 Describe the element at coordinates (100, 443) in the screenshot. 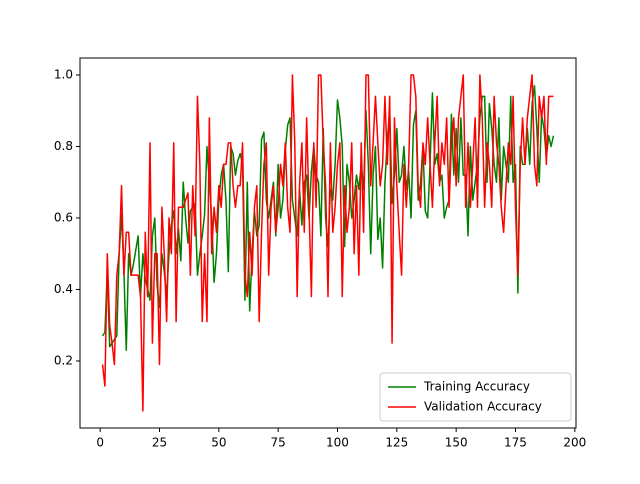

I see `x-tick-label: 0` at that location.